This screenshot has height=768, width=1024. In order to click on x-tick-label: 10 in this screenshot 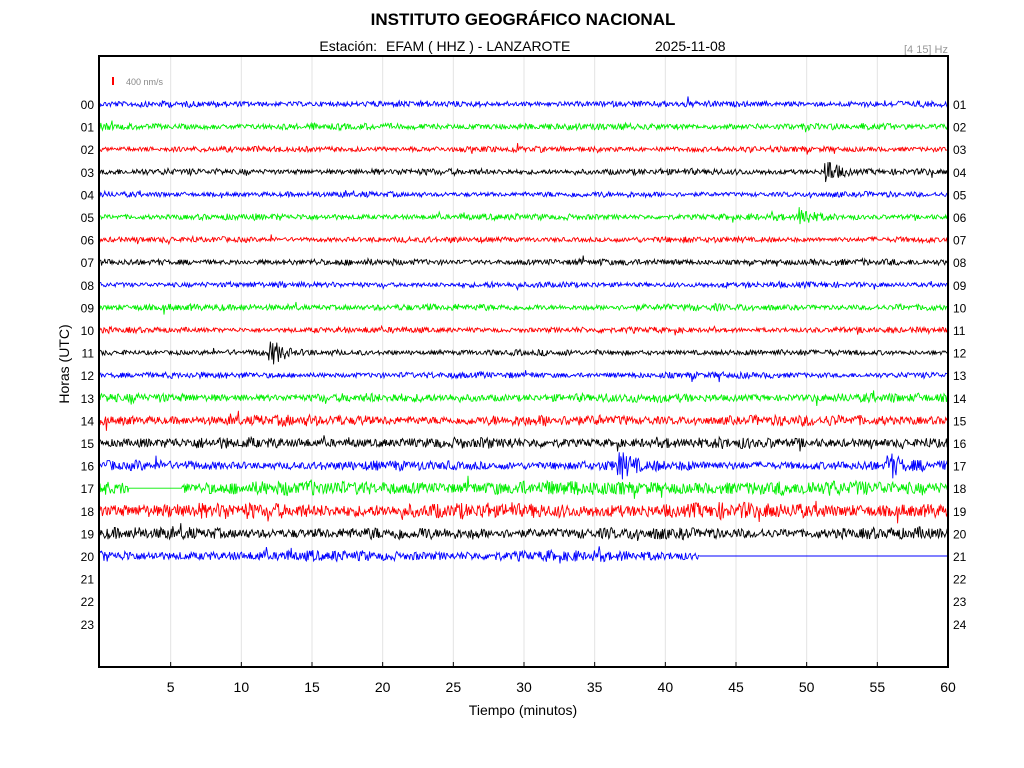, I will do `click(242, 687)`.